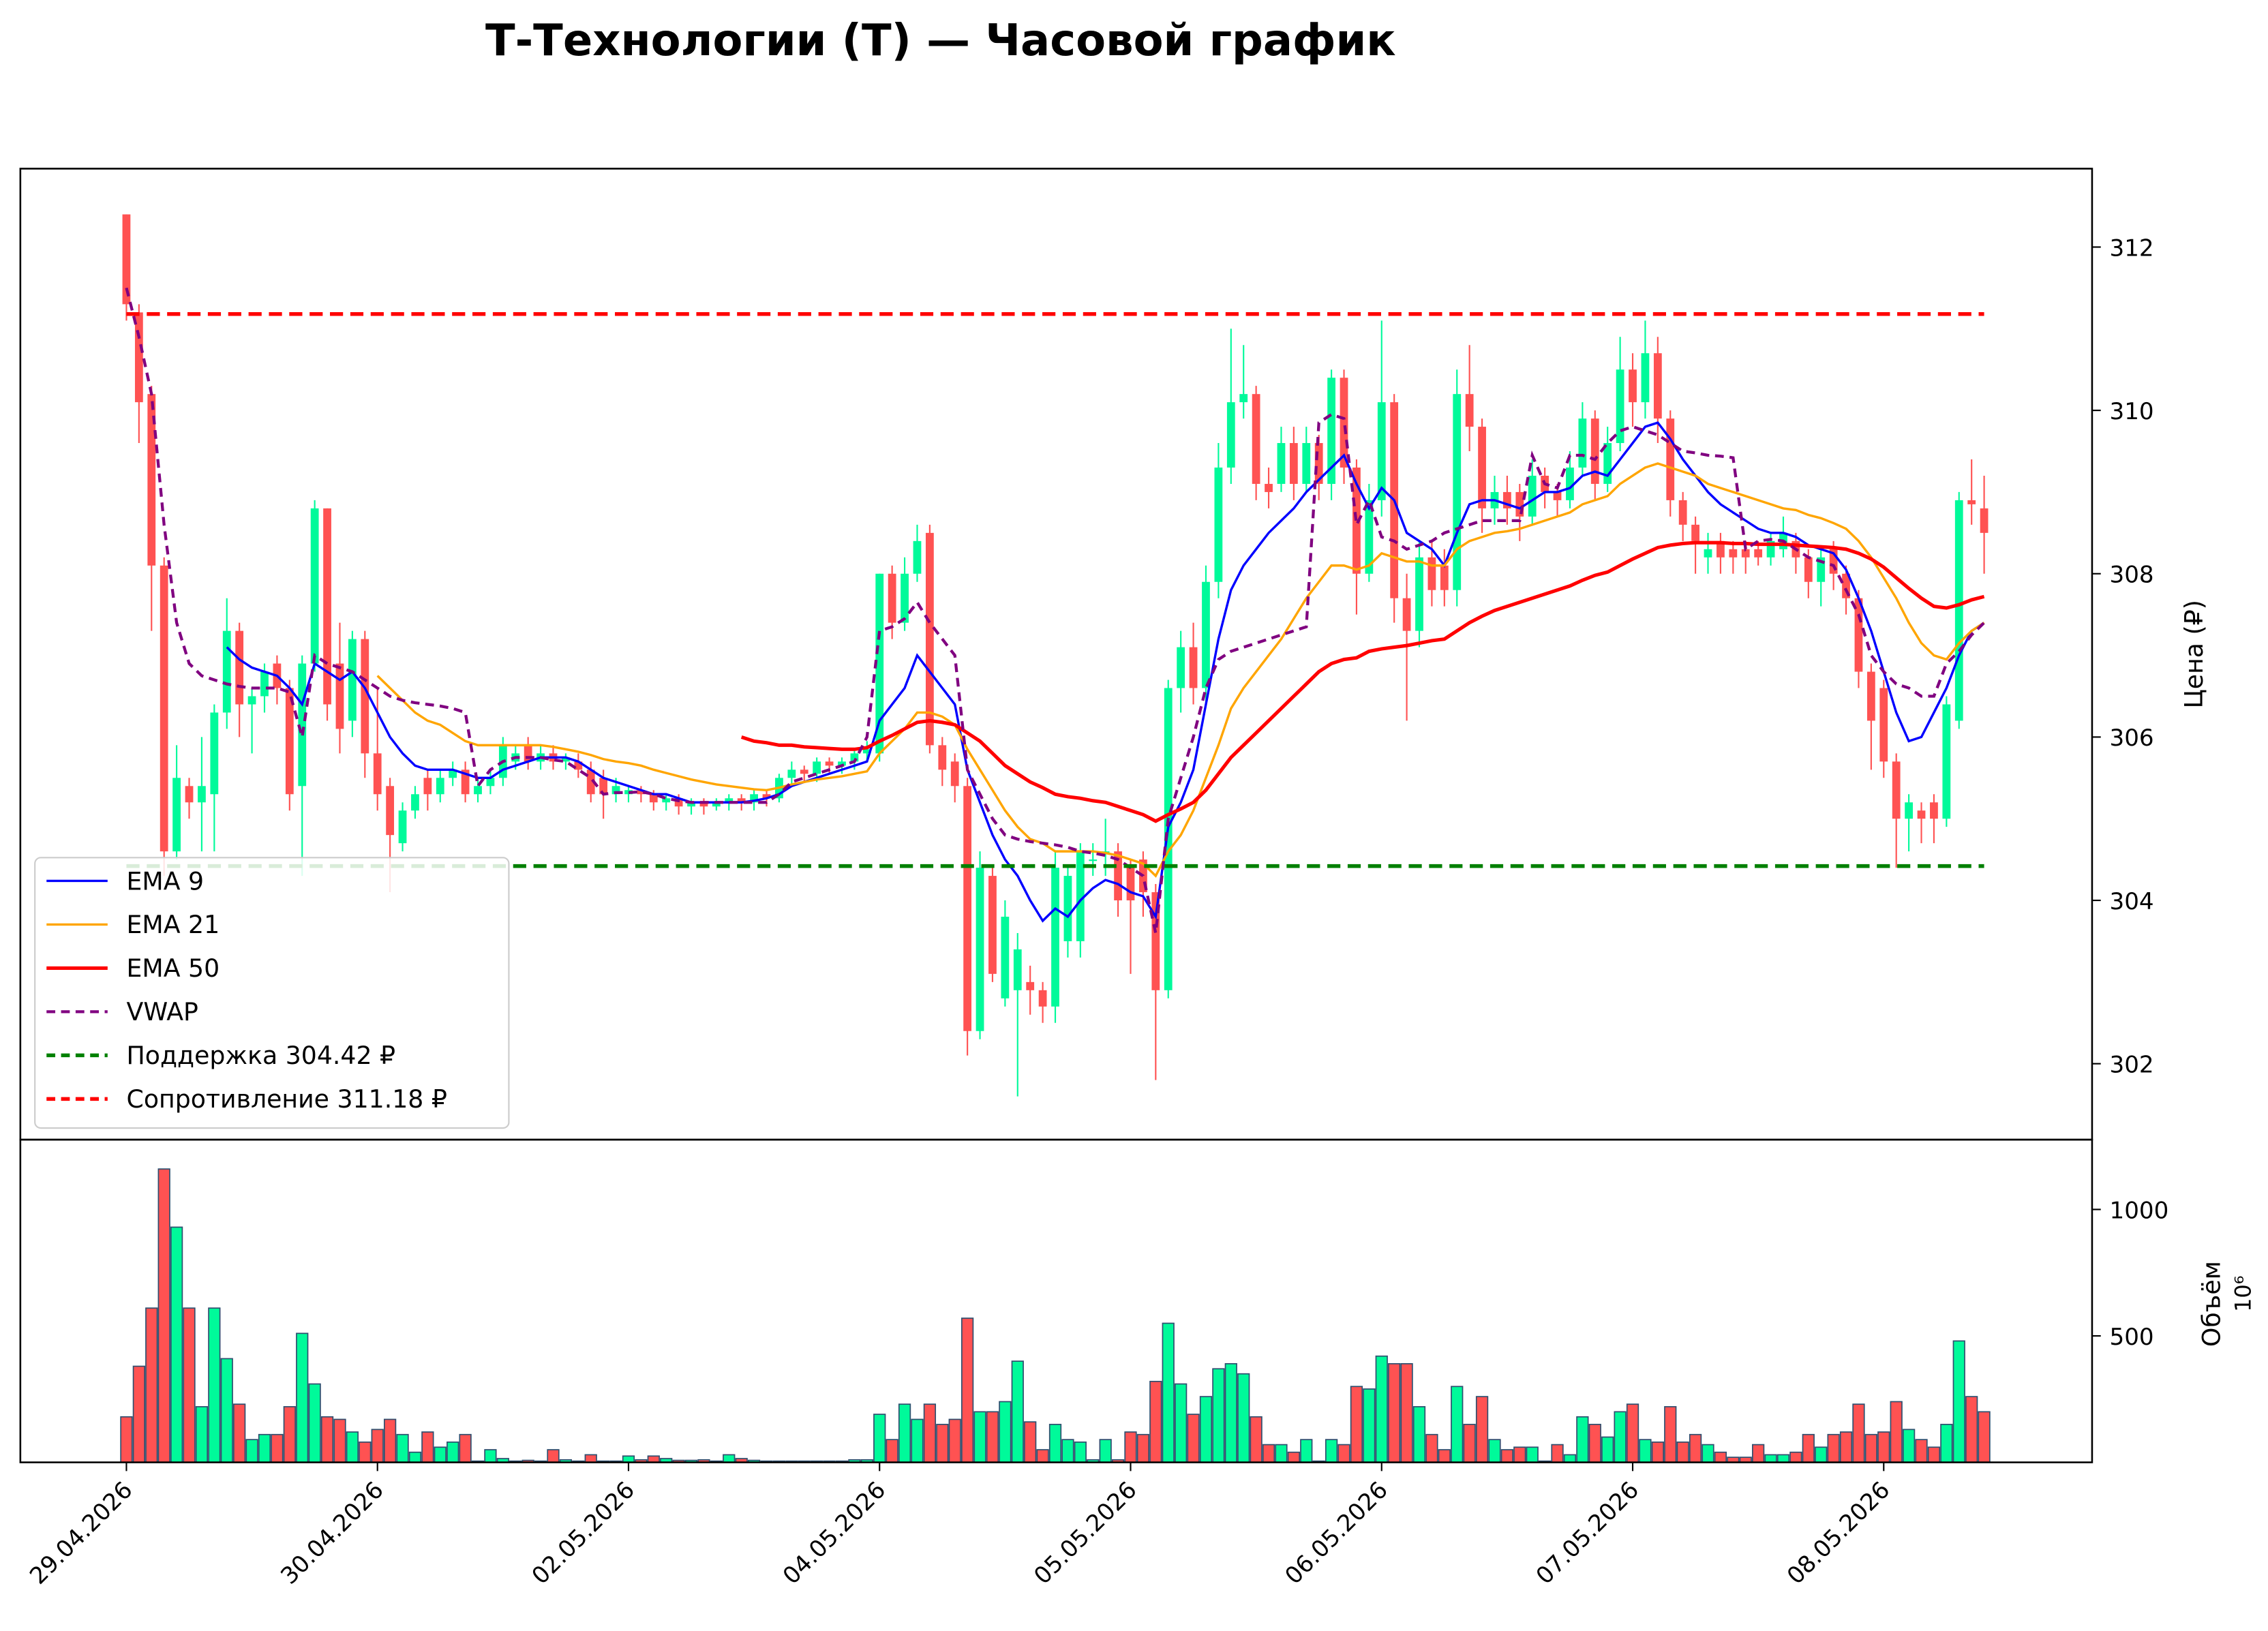 The height and width of the screenshot is (1631, 2268). I want to click on legend-box, so click(272, 993).